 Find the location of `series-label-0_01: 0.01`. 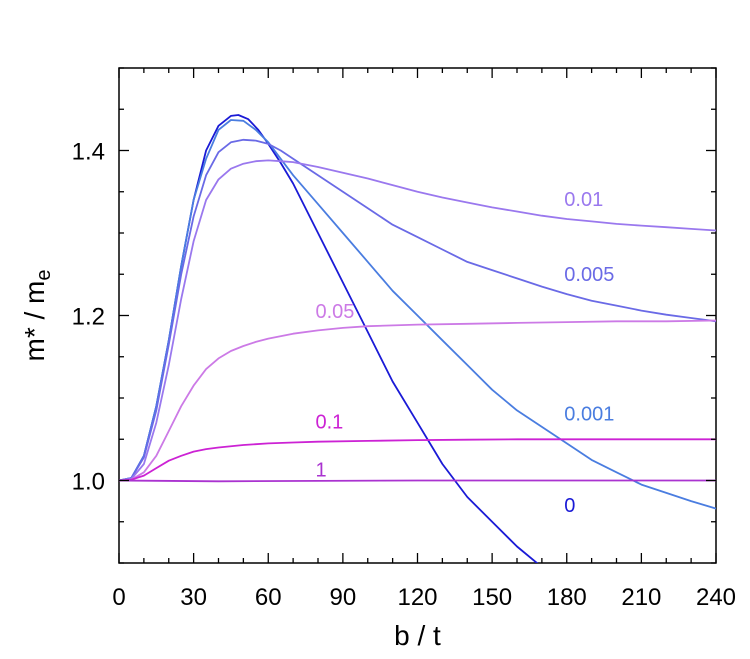

series-label-0_01: 0.01 is located at coordinates (583, 200).